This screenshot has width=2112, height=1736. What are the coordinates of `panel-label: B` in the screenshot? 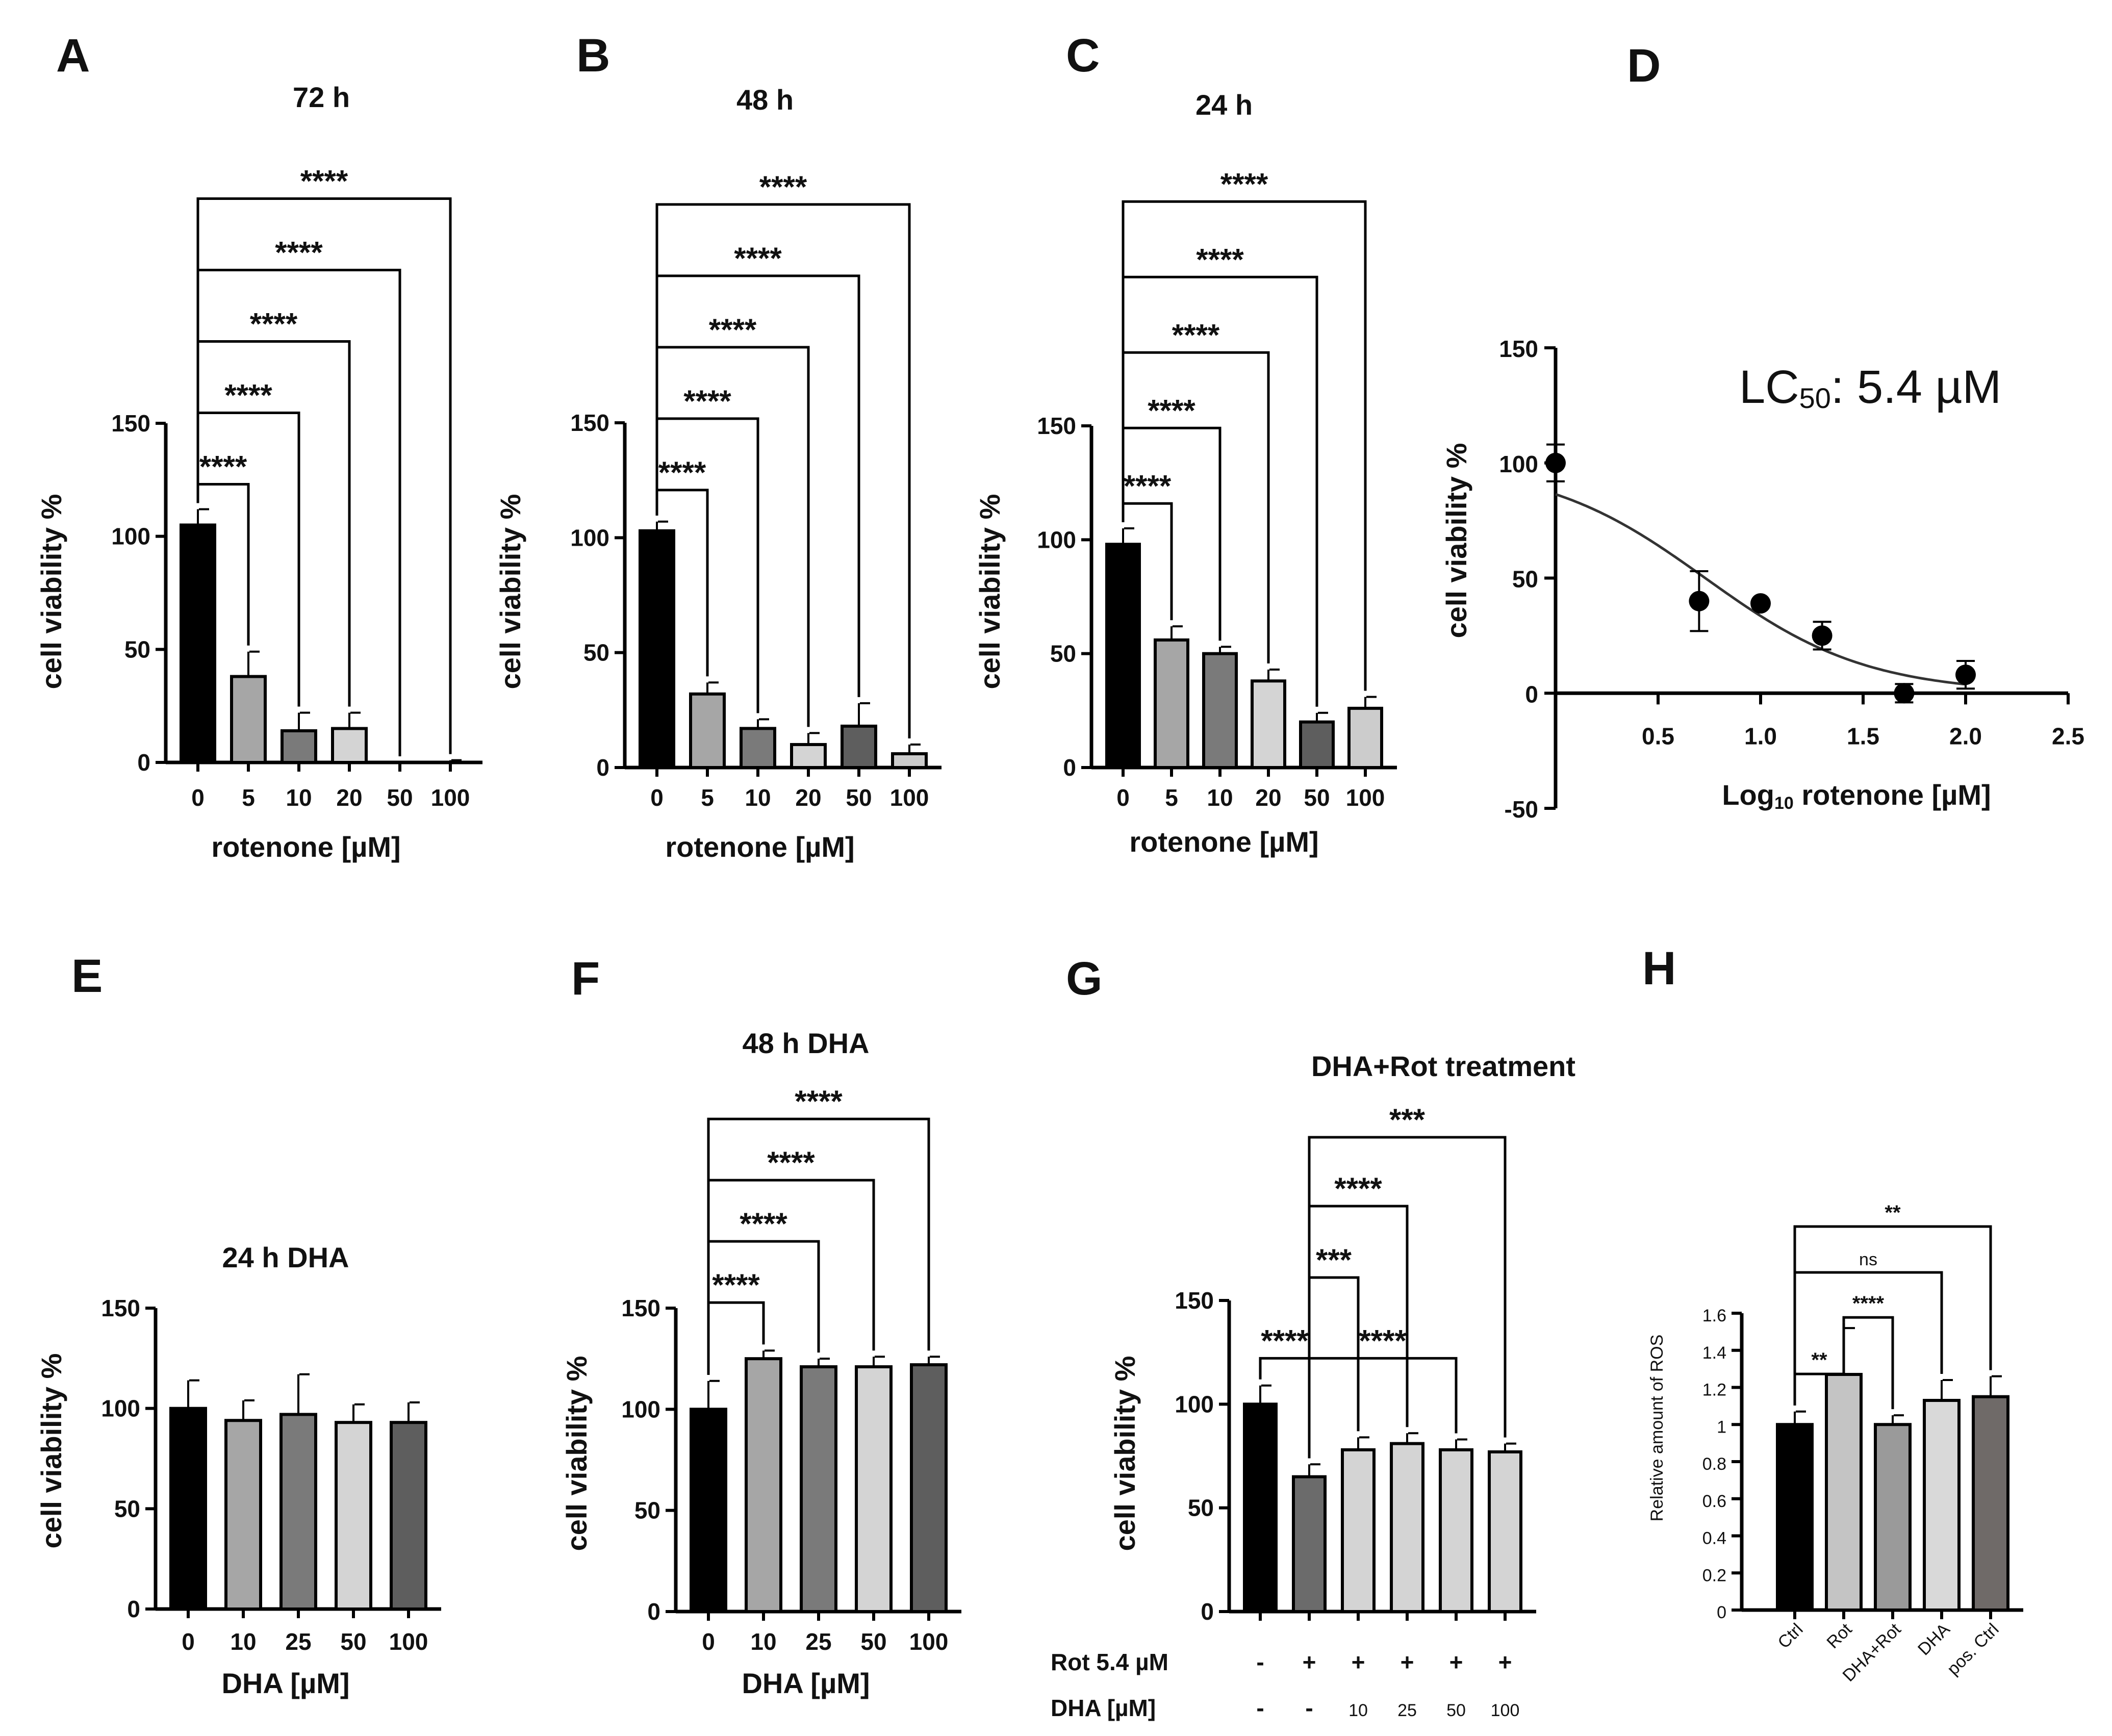 It's located at (593, 56).